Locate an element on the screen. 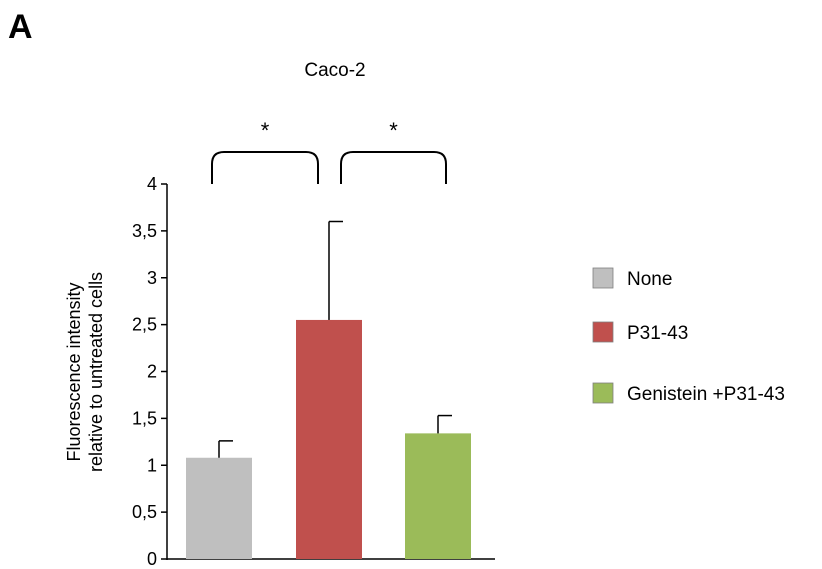 This screenshot has width=822, height=569. y-tick-label: 2,5 is located at coordinates (144, 325).